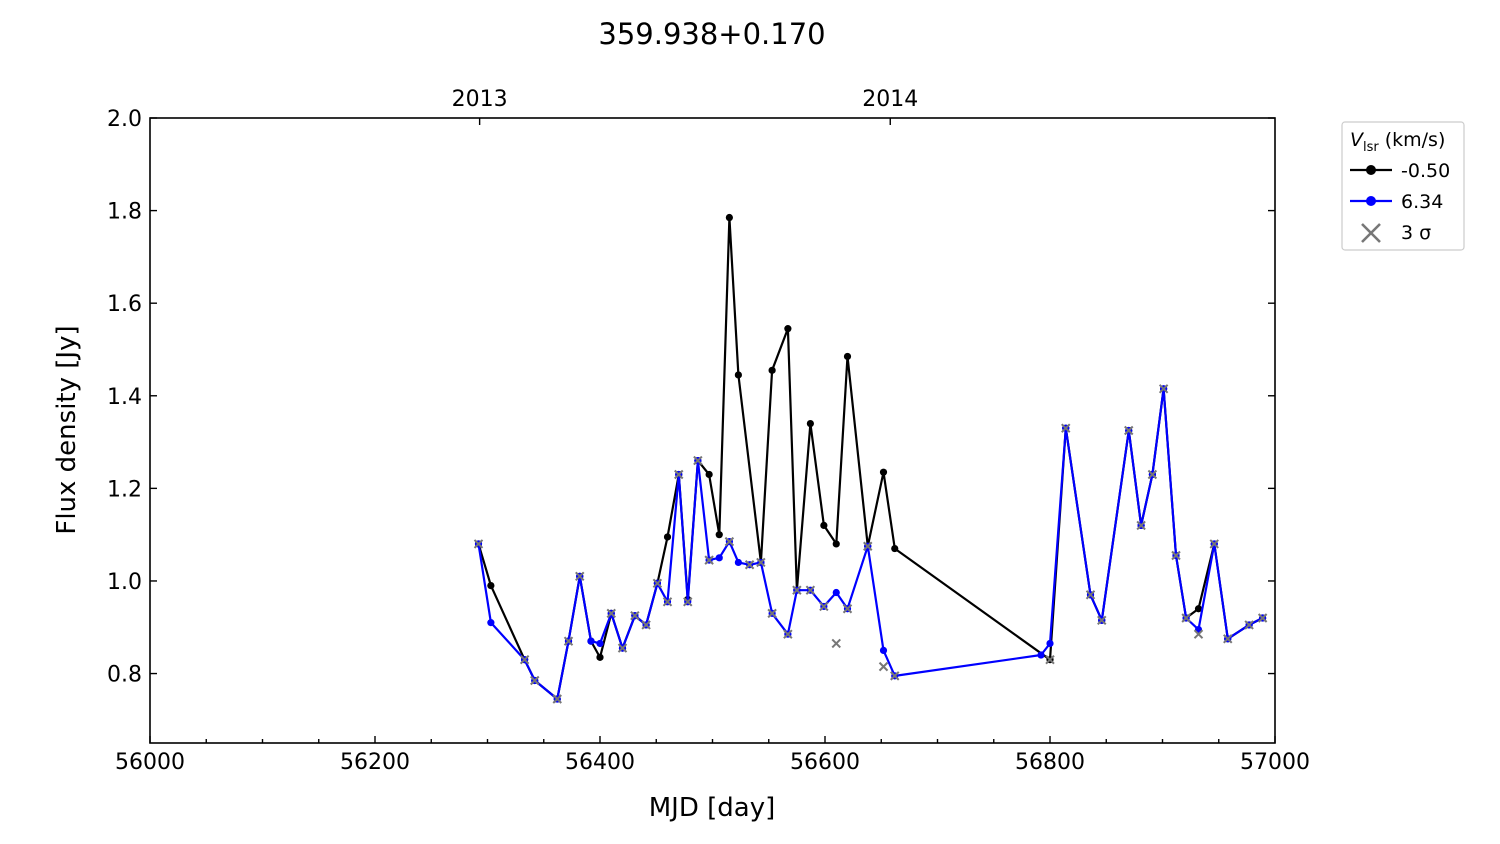 Image resolution: width=1500 pixels, height=844 pixels. What do you see at coordinates (1422, 202) in the screenshot?
I see `legend-label-blue: 6.34` at bounding box center [1422, 202].